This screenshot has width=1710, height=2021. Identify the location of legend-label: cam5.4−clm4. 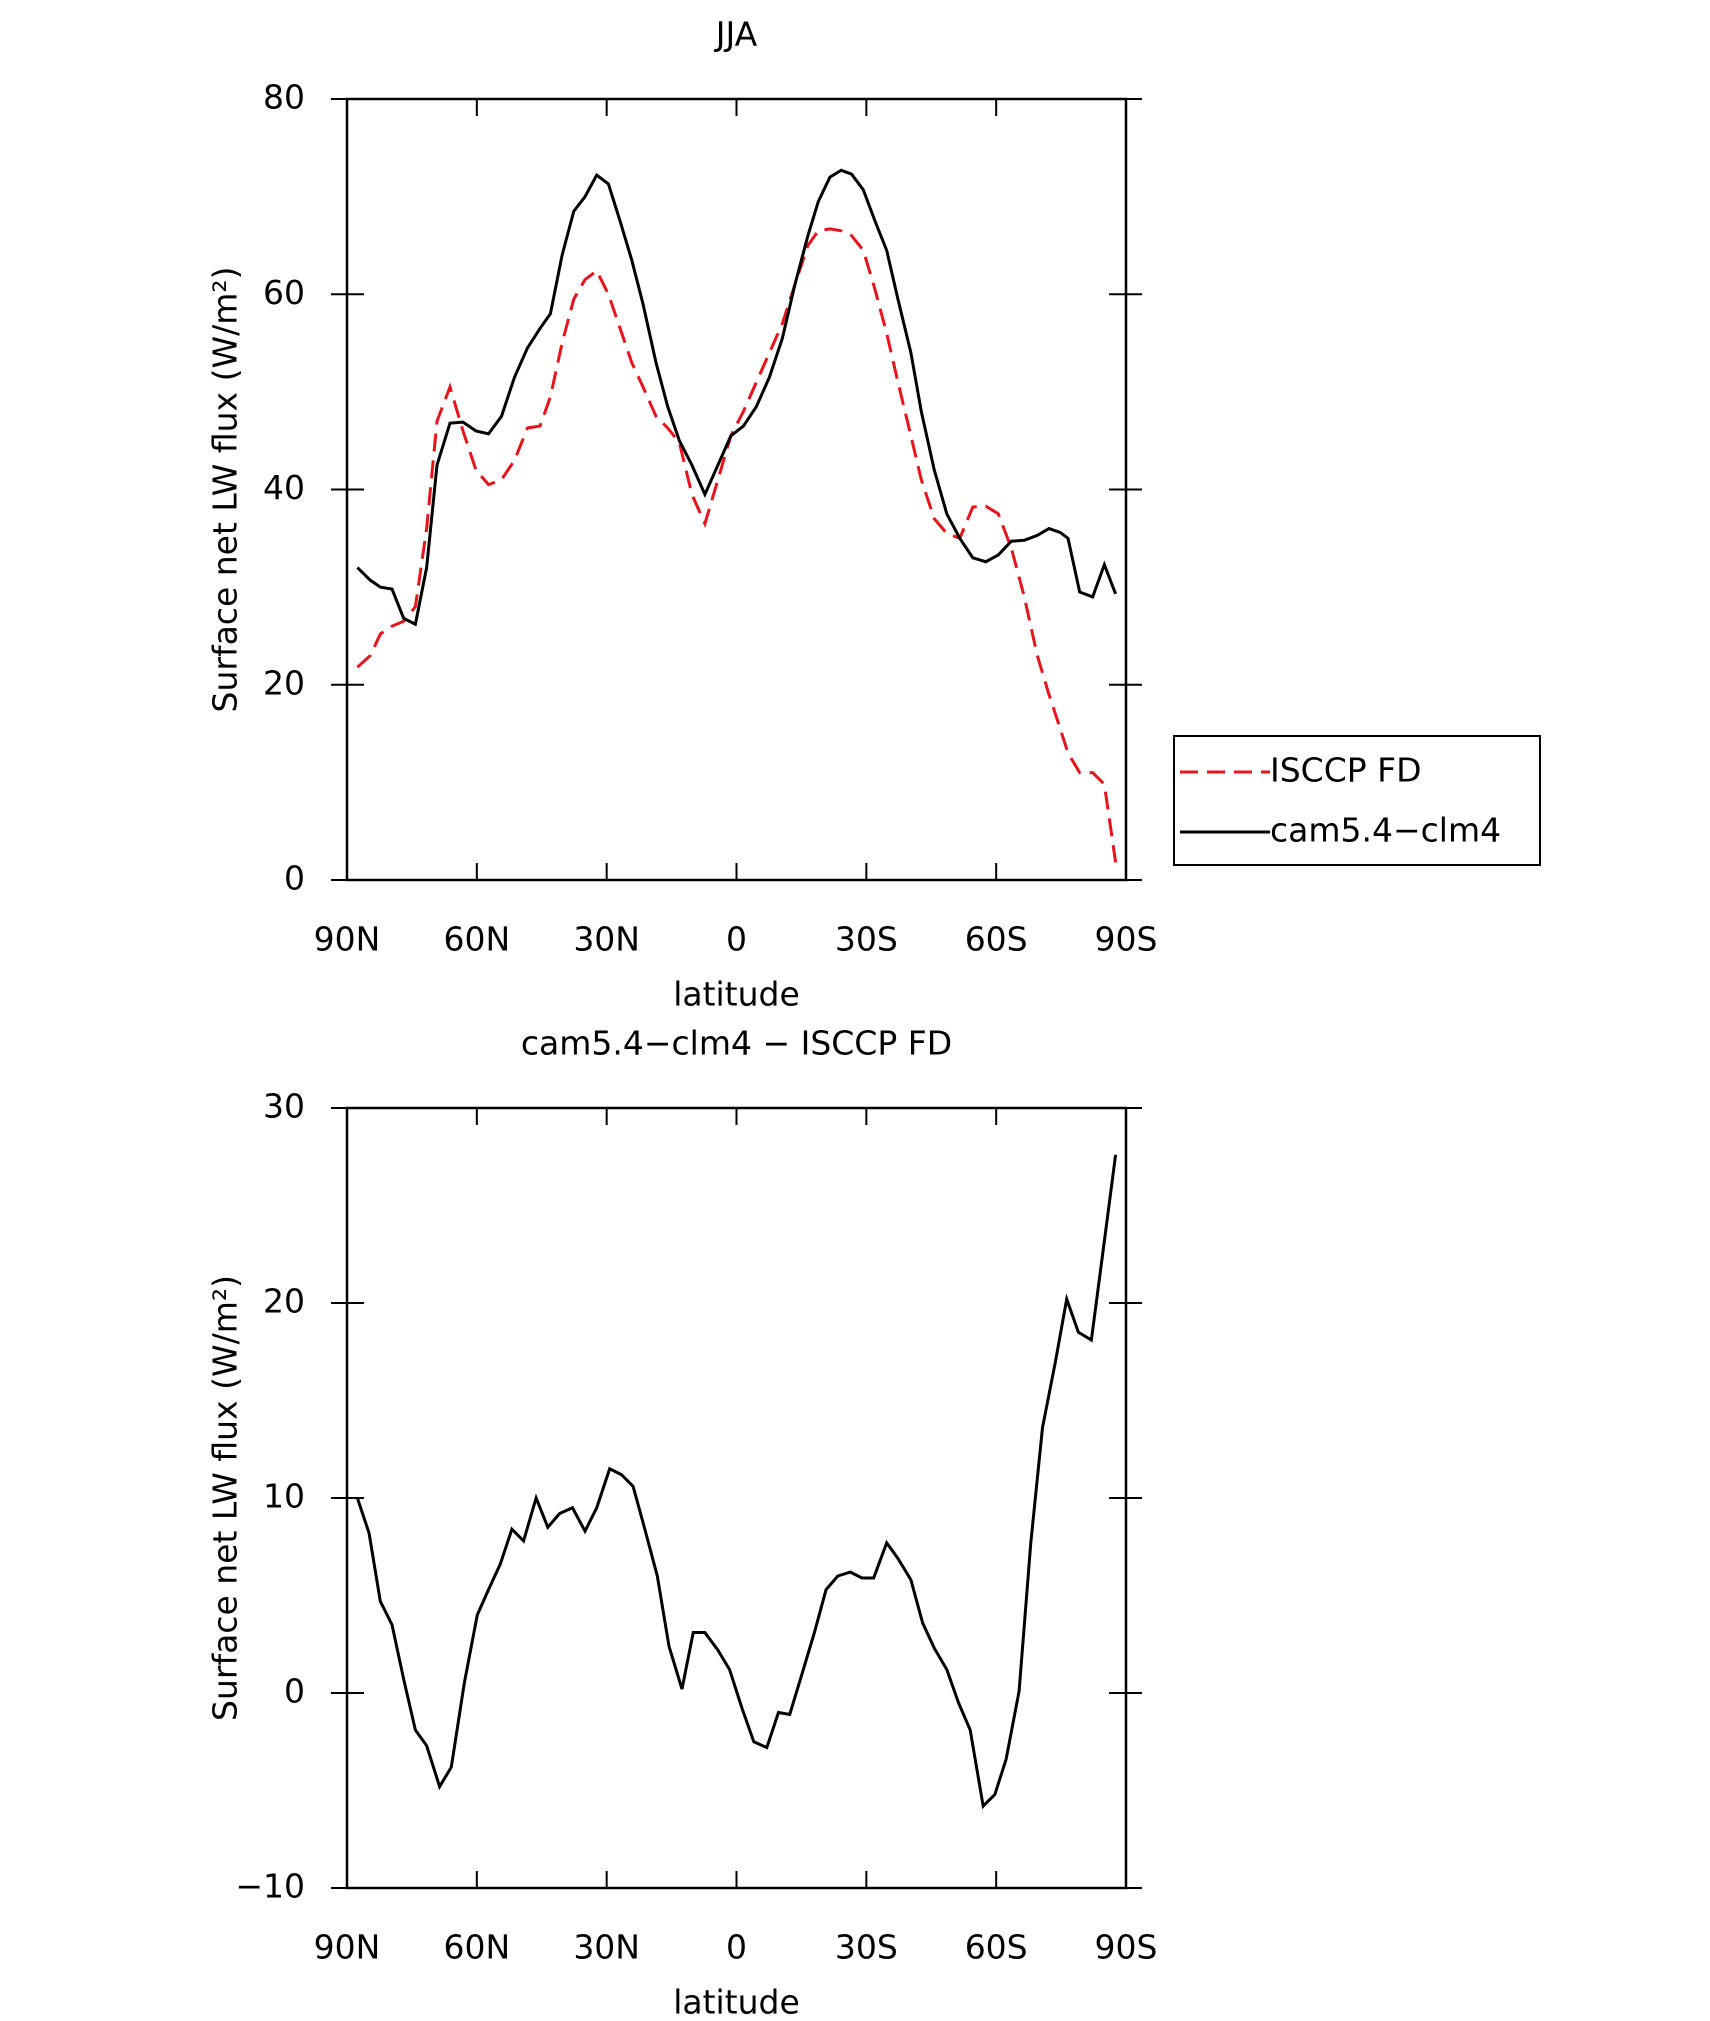
(1385, 830).